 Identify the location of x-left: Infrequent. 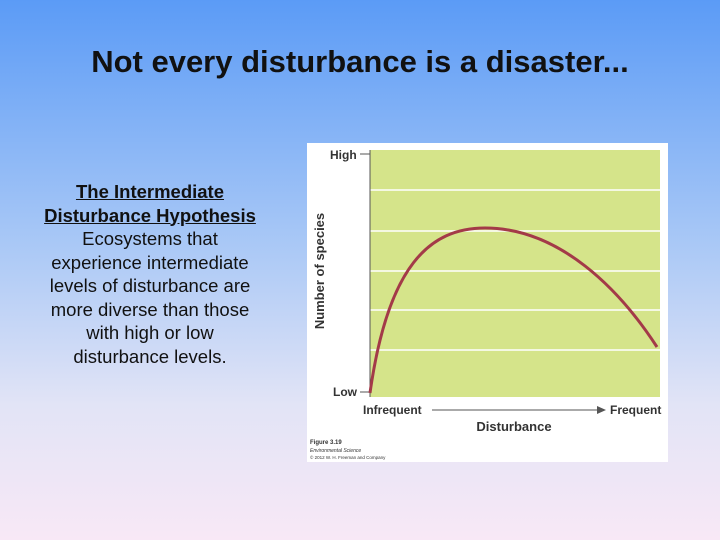
(392, 410).